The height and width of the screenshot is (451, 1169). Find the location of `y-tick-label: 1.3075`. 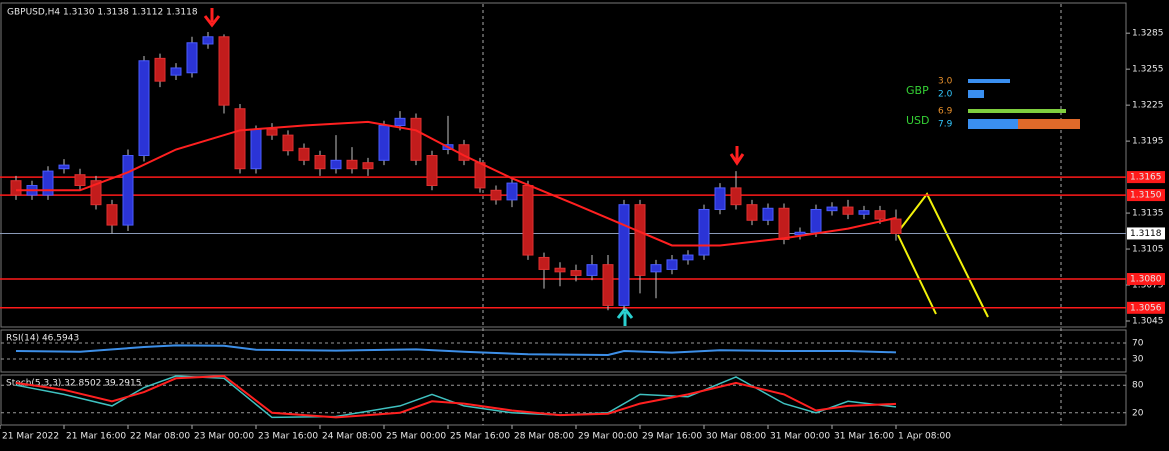

y-tick-label: 1.3075 is located at coordinates (1148, 286).